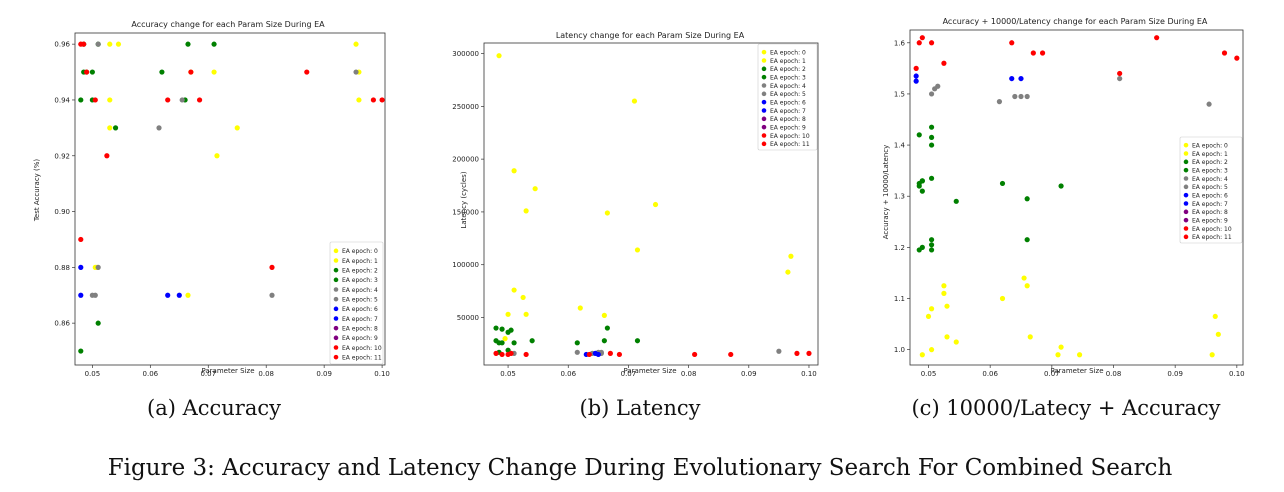 This screenshot has height=492, width=1284. I want to click on y-tick-label: 1.4, so click(900, 146).